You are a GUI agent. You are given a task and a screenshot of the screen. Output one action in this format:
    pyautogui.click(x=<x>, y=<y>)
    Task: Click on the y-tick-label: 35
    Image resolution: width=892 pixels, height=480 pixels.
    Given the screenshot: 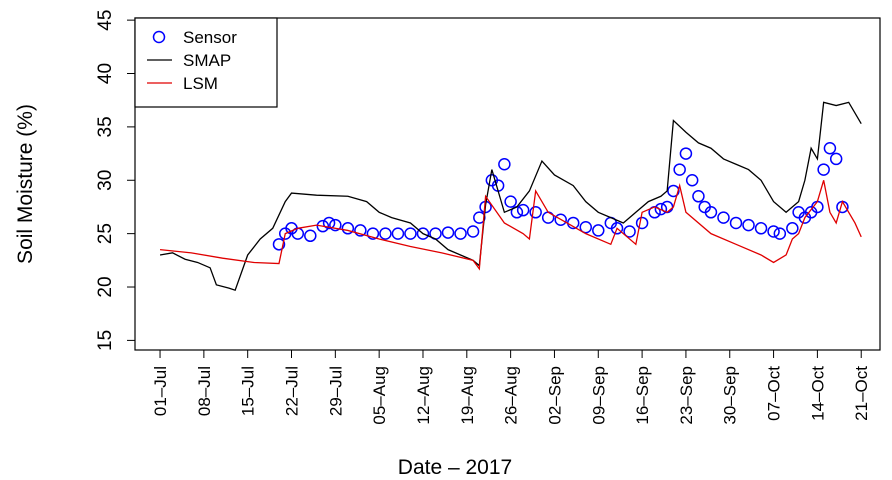 What is the action you would take?
    pyautogui.click(x=105, y=126)
    